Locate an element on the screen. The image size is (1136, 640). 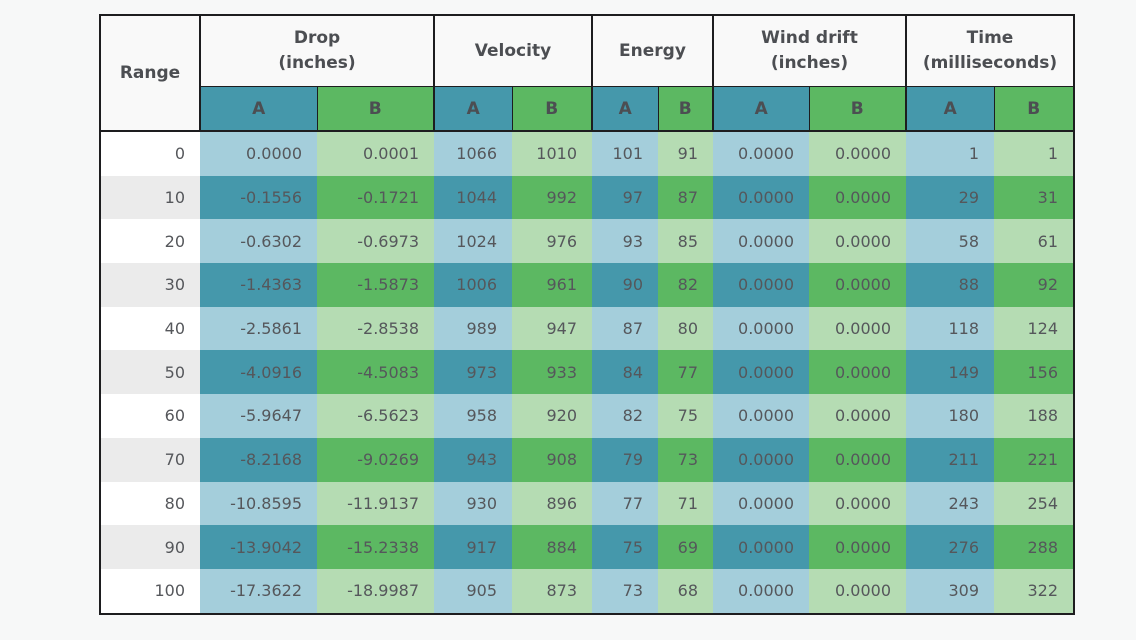
velocity-a-cell: 1044 is located at coordinates (473, 197).